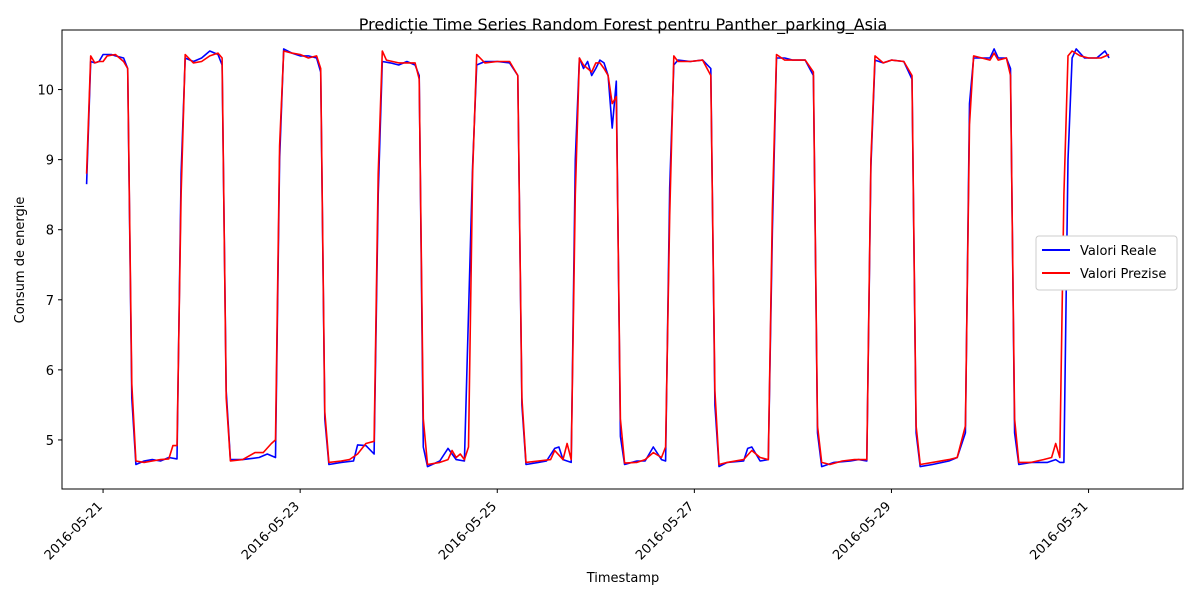 The height and width of the screenshot is (600, 1200). I want to click on y-axis: 5 6 7 8 9 10, so click(49, 266).